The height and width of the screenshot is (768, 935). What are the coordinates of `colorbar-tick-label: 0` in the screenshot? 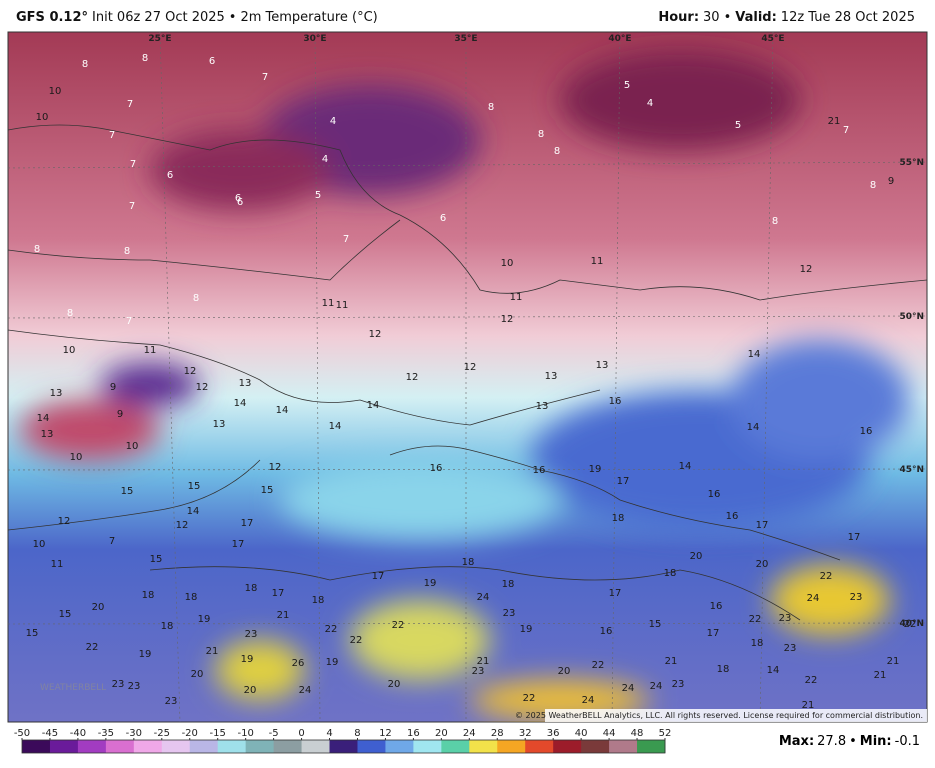 It's located at (301, 733).